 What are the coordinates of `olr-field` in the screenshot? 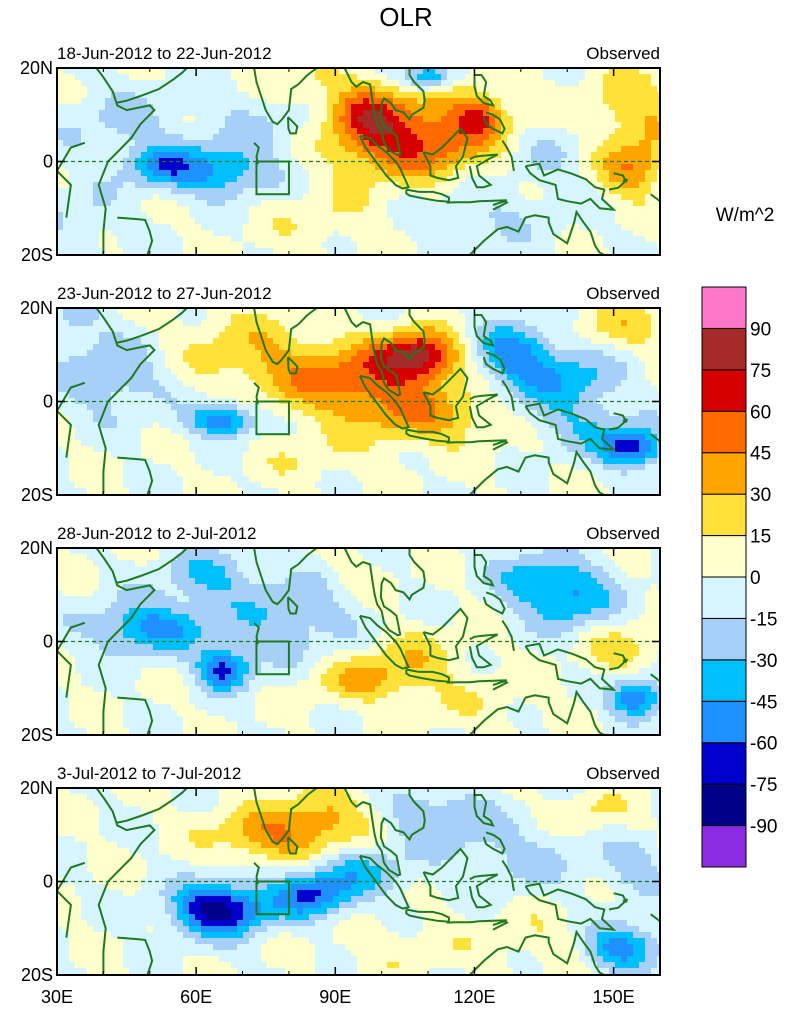 It's located at (358, 401).